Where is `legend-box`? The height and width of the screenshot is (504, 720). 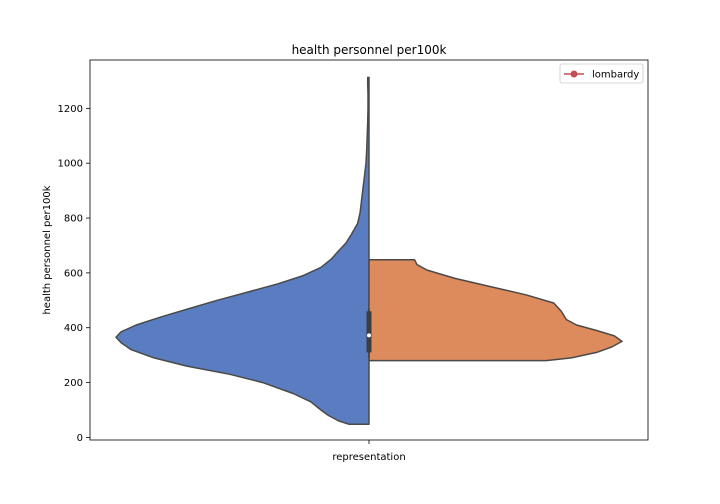 legend-box is located at coordinates (601, 73).